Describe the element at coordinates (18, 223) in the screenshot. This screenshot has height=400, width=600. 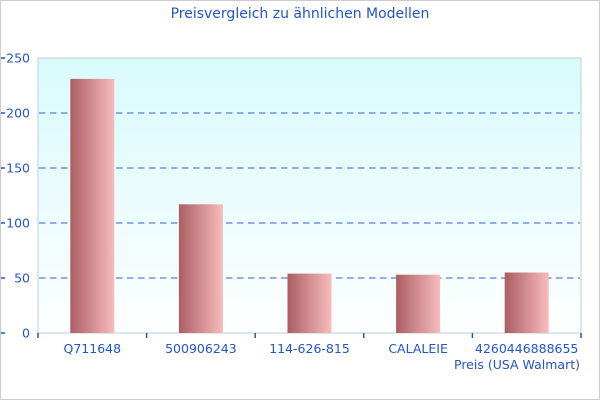
I see `y-tick-label: 100` at that location.